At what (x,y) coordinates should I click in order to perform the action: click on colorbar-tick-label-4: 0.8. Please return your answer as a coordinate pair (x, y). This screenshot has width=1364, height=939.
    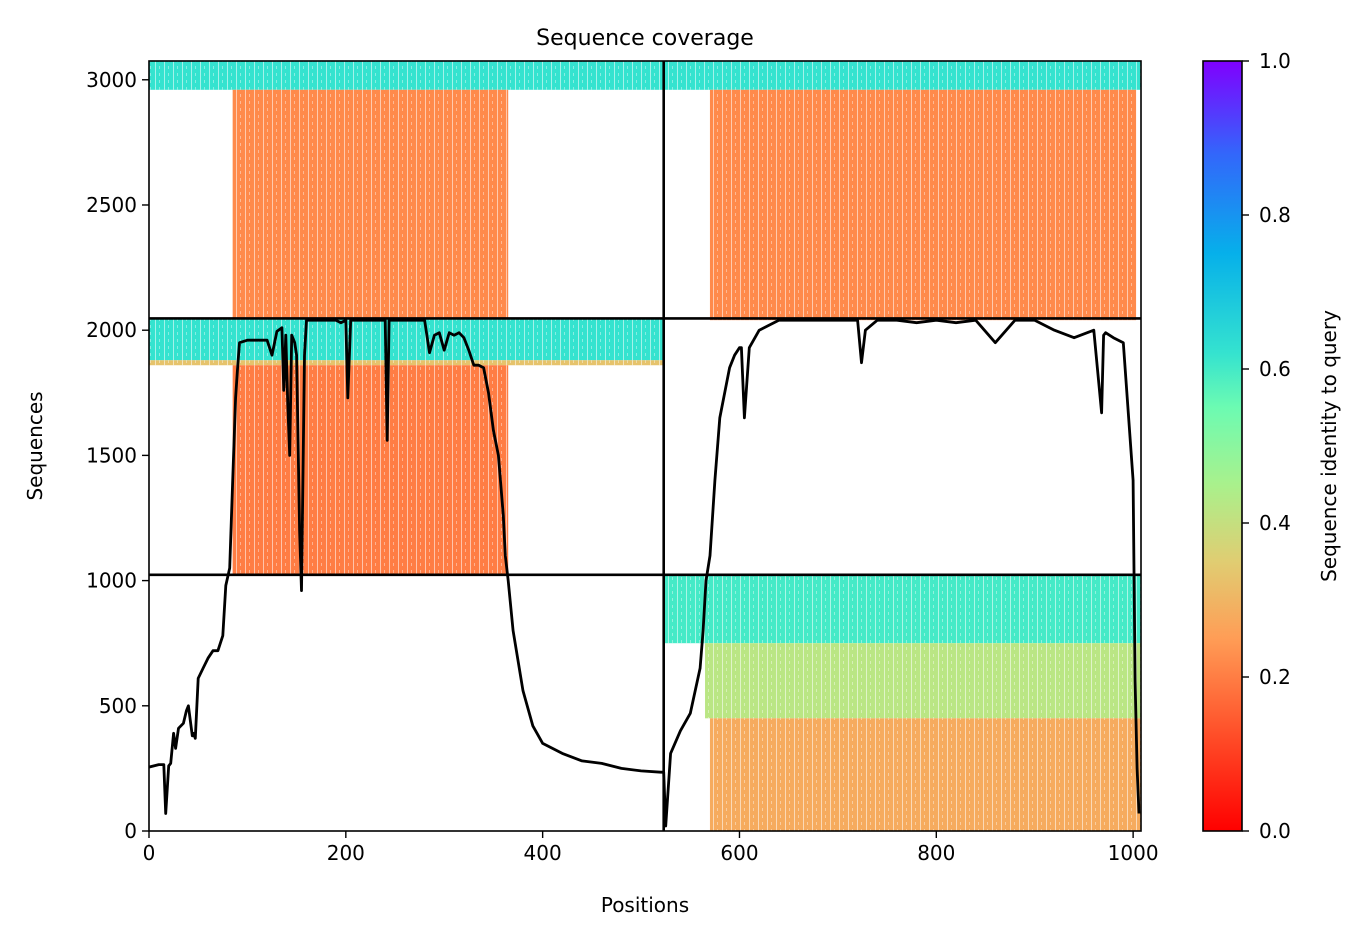
    Looking at the image, I should click on (1275, 215).